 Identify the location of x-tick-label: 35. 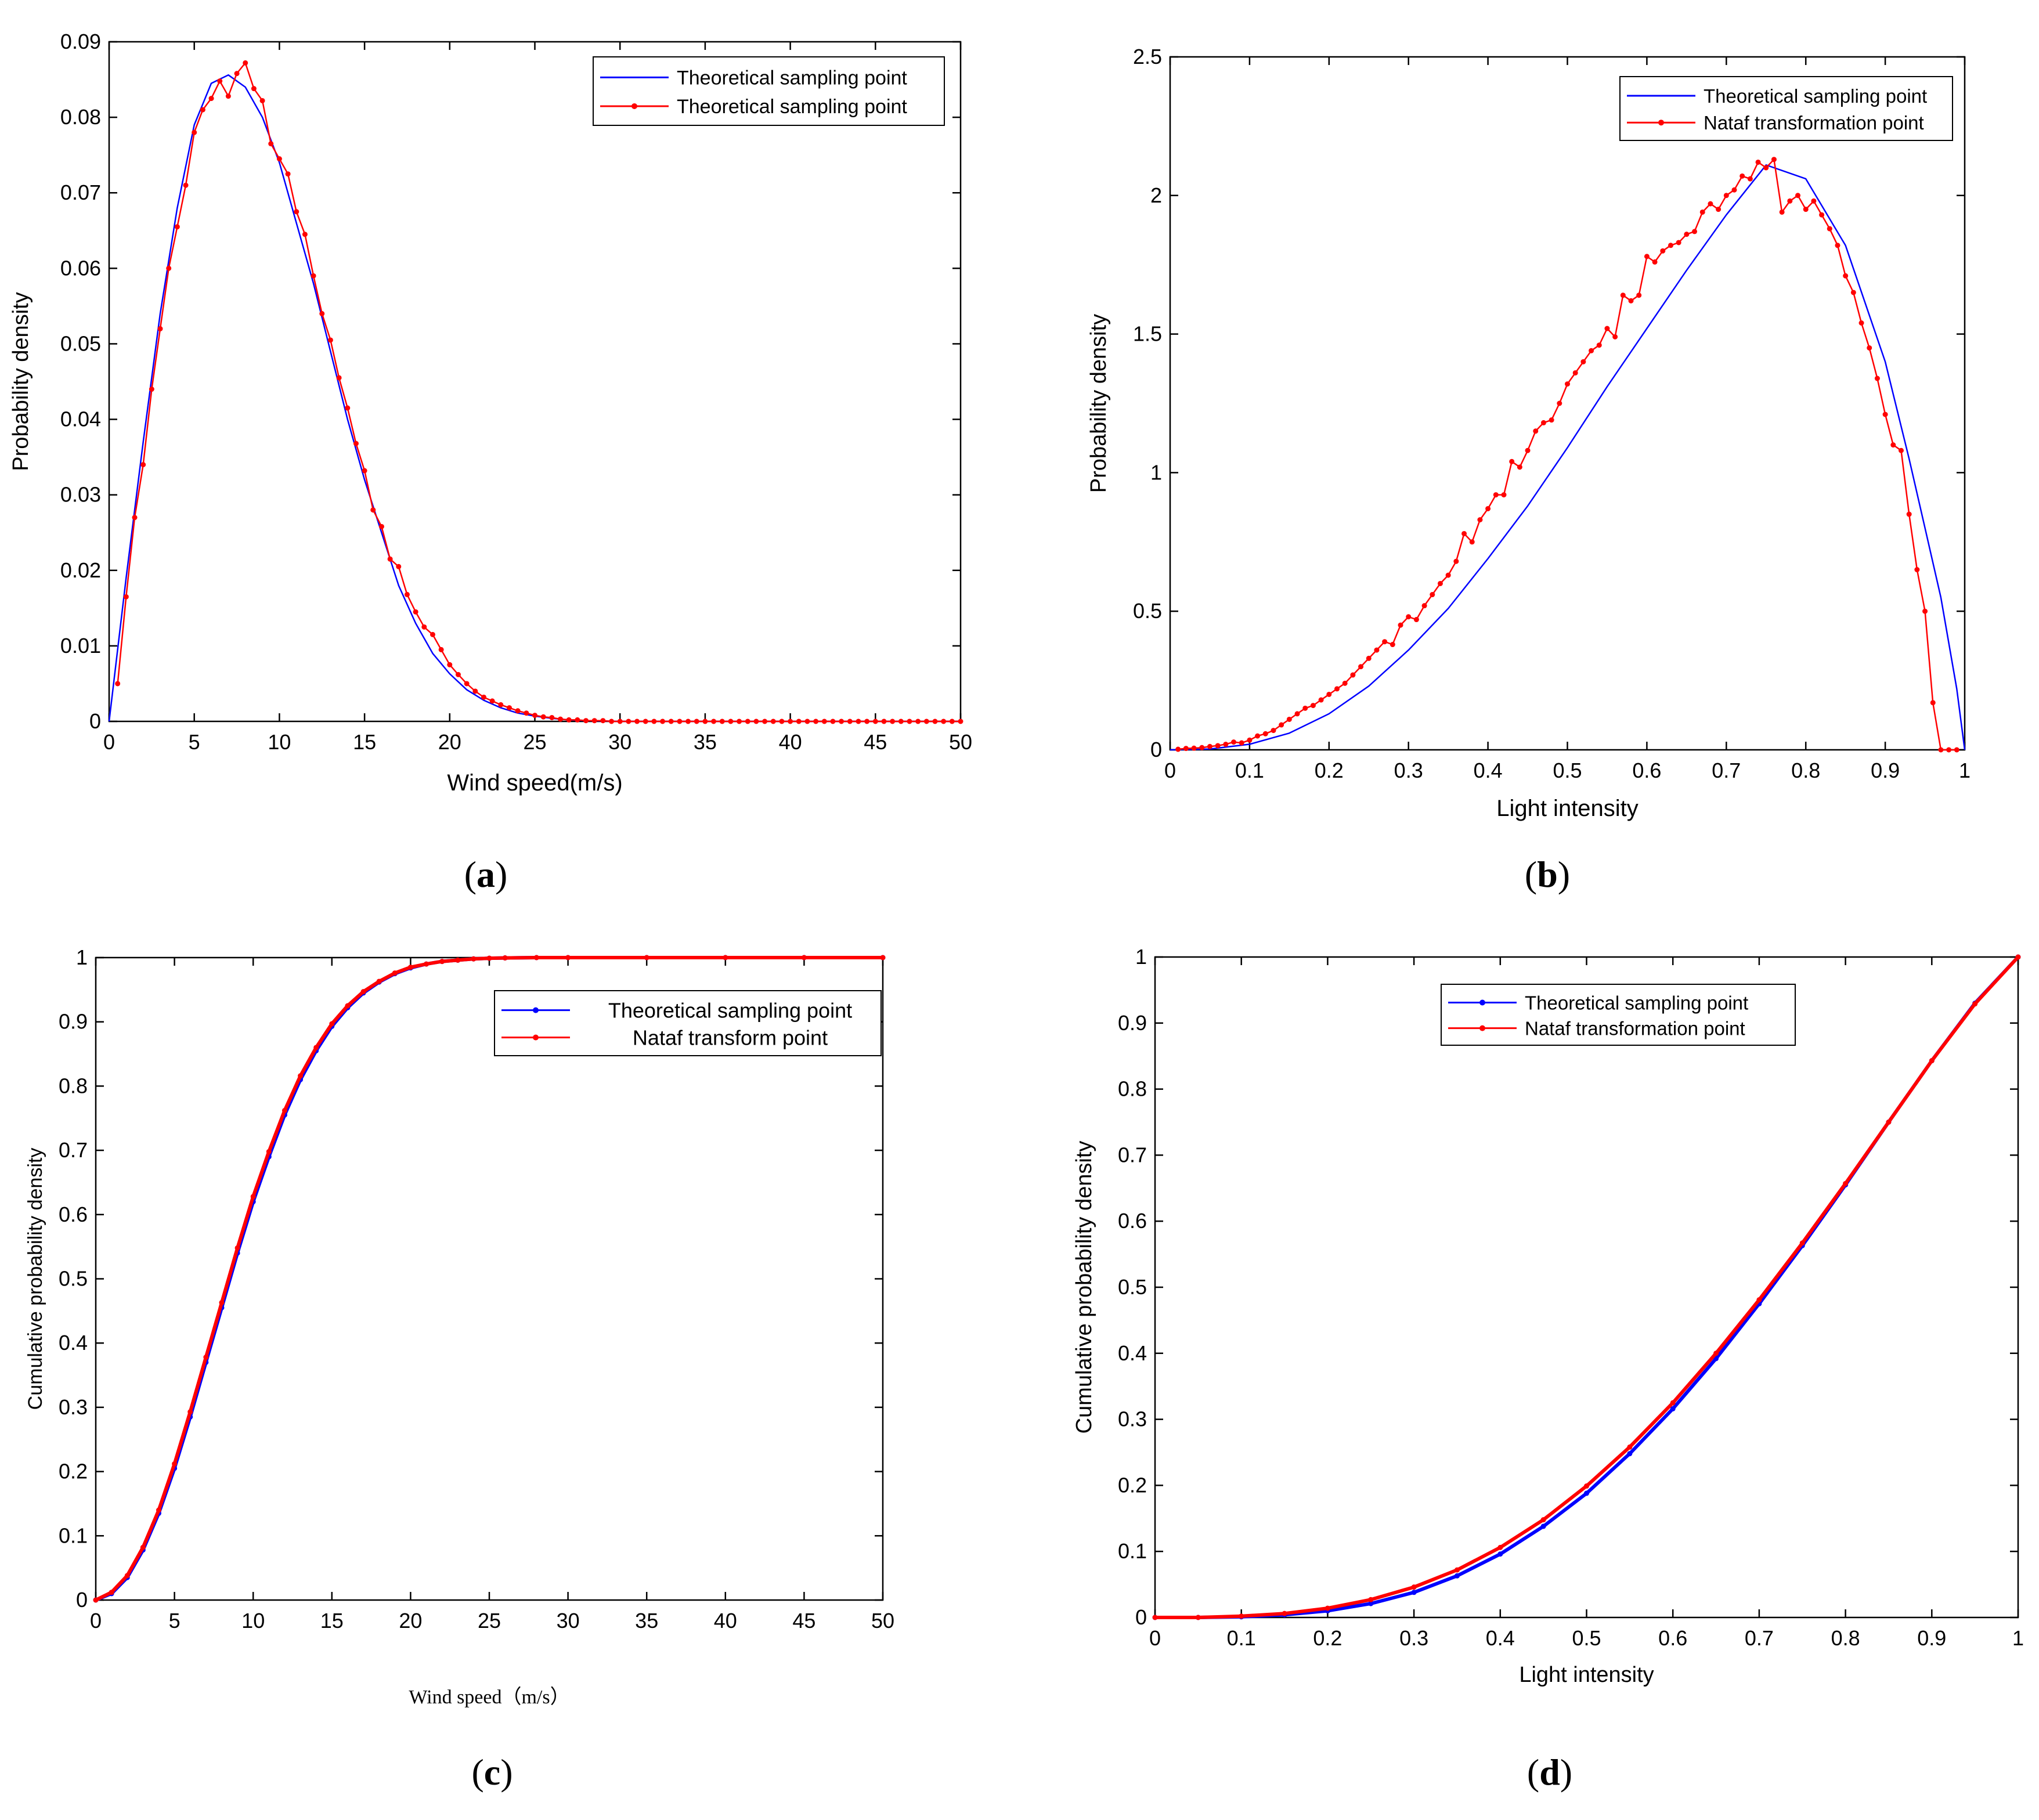
(706, 742).